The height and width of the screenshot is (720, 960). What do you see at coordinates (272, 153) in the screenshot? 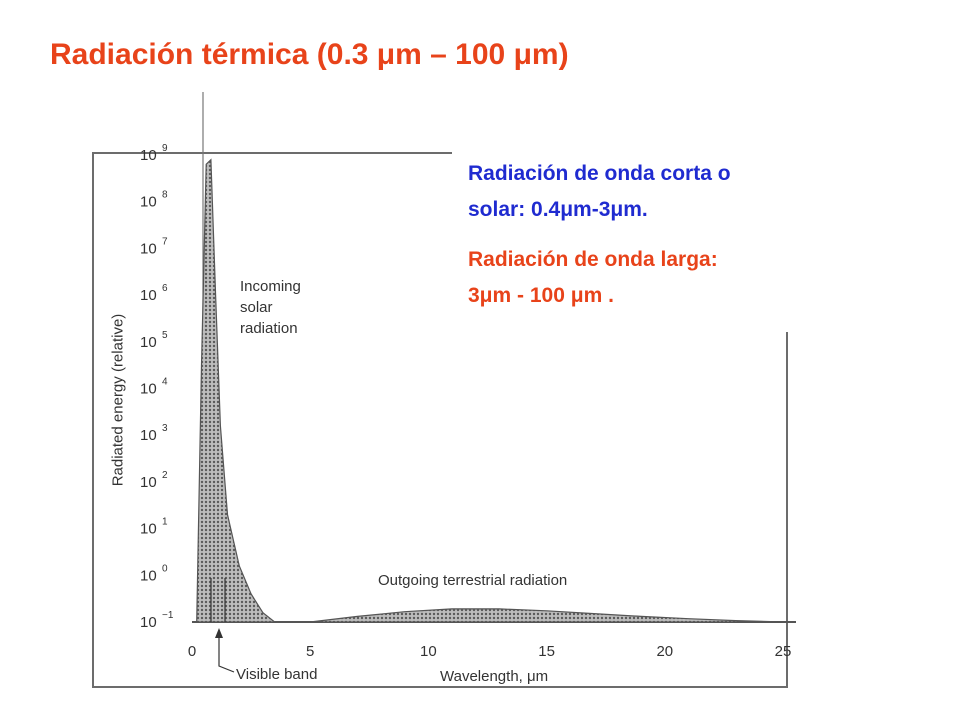
I see `chart-frame-top` at bounding box center [272, 153].